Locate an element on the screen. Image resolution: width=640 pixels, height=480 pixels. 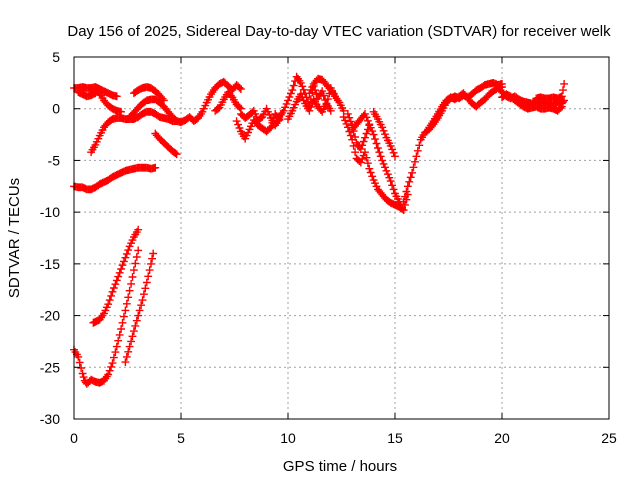
x-tick-label: 10 is located at coordinates (288, 438).